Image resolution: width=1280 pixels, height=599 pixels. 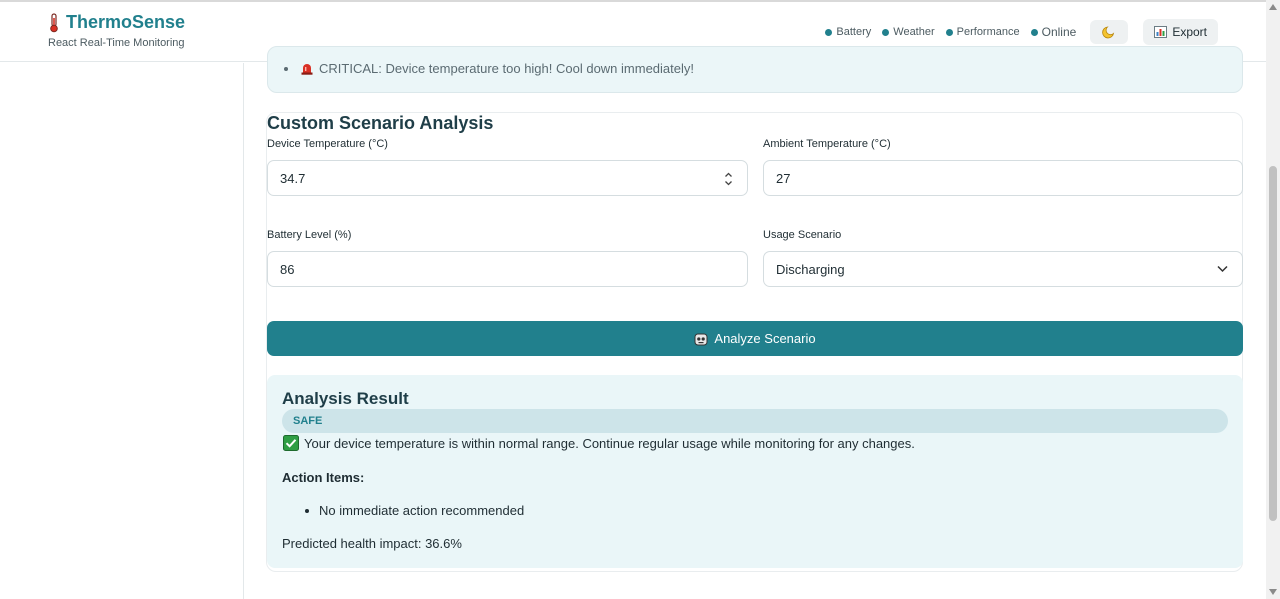 What do you see at coordinates (116, 43) in the screenshot?
I see `app-subtitle: React Real-Time Monitoring` at bounding box center [116, 43].